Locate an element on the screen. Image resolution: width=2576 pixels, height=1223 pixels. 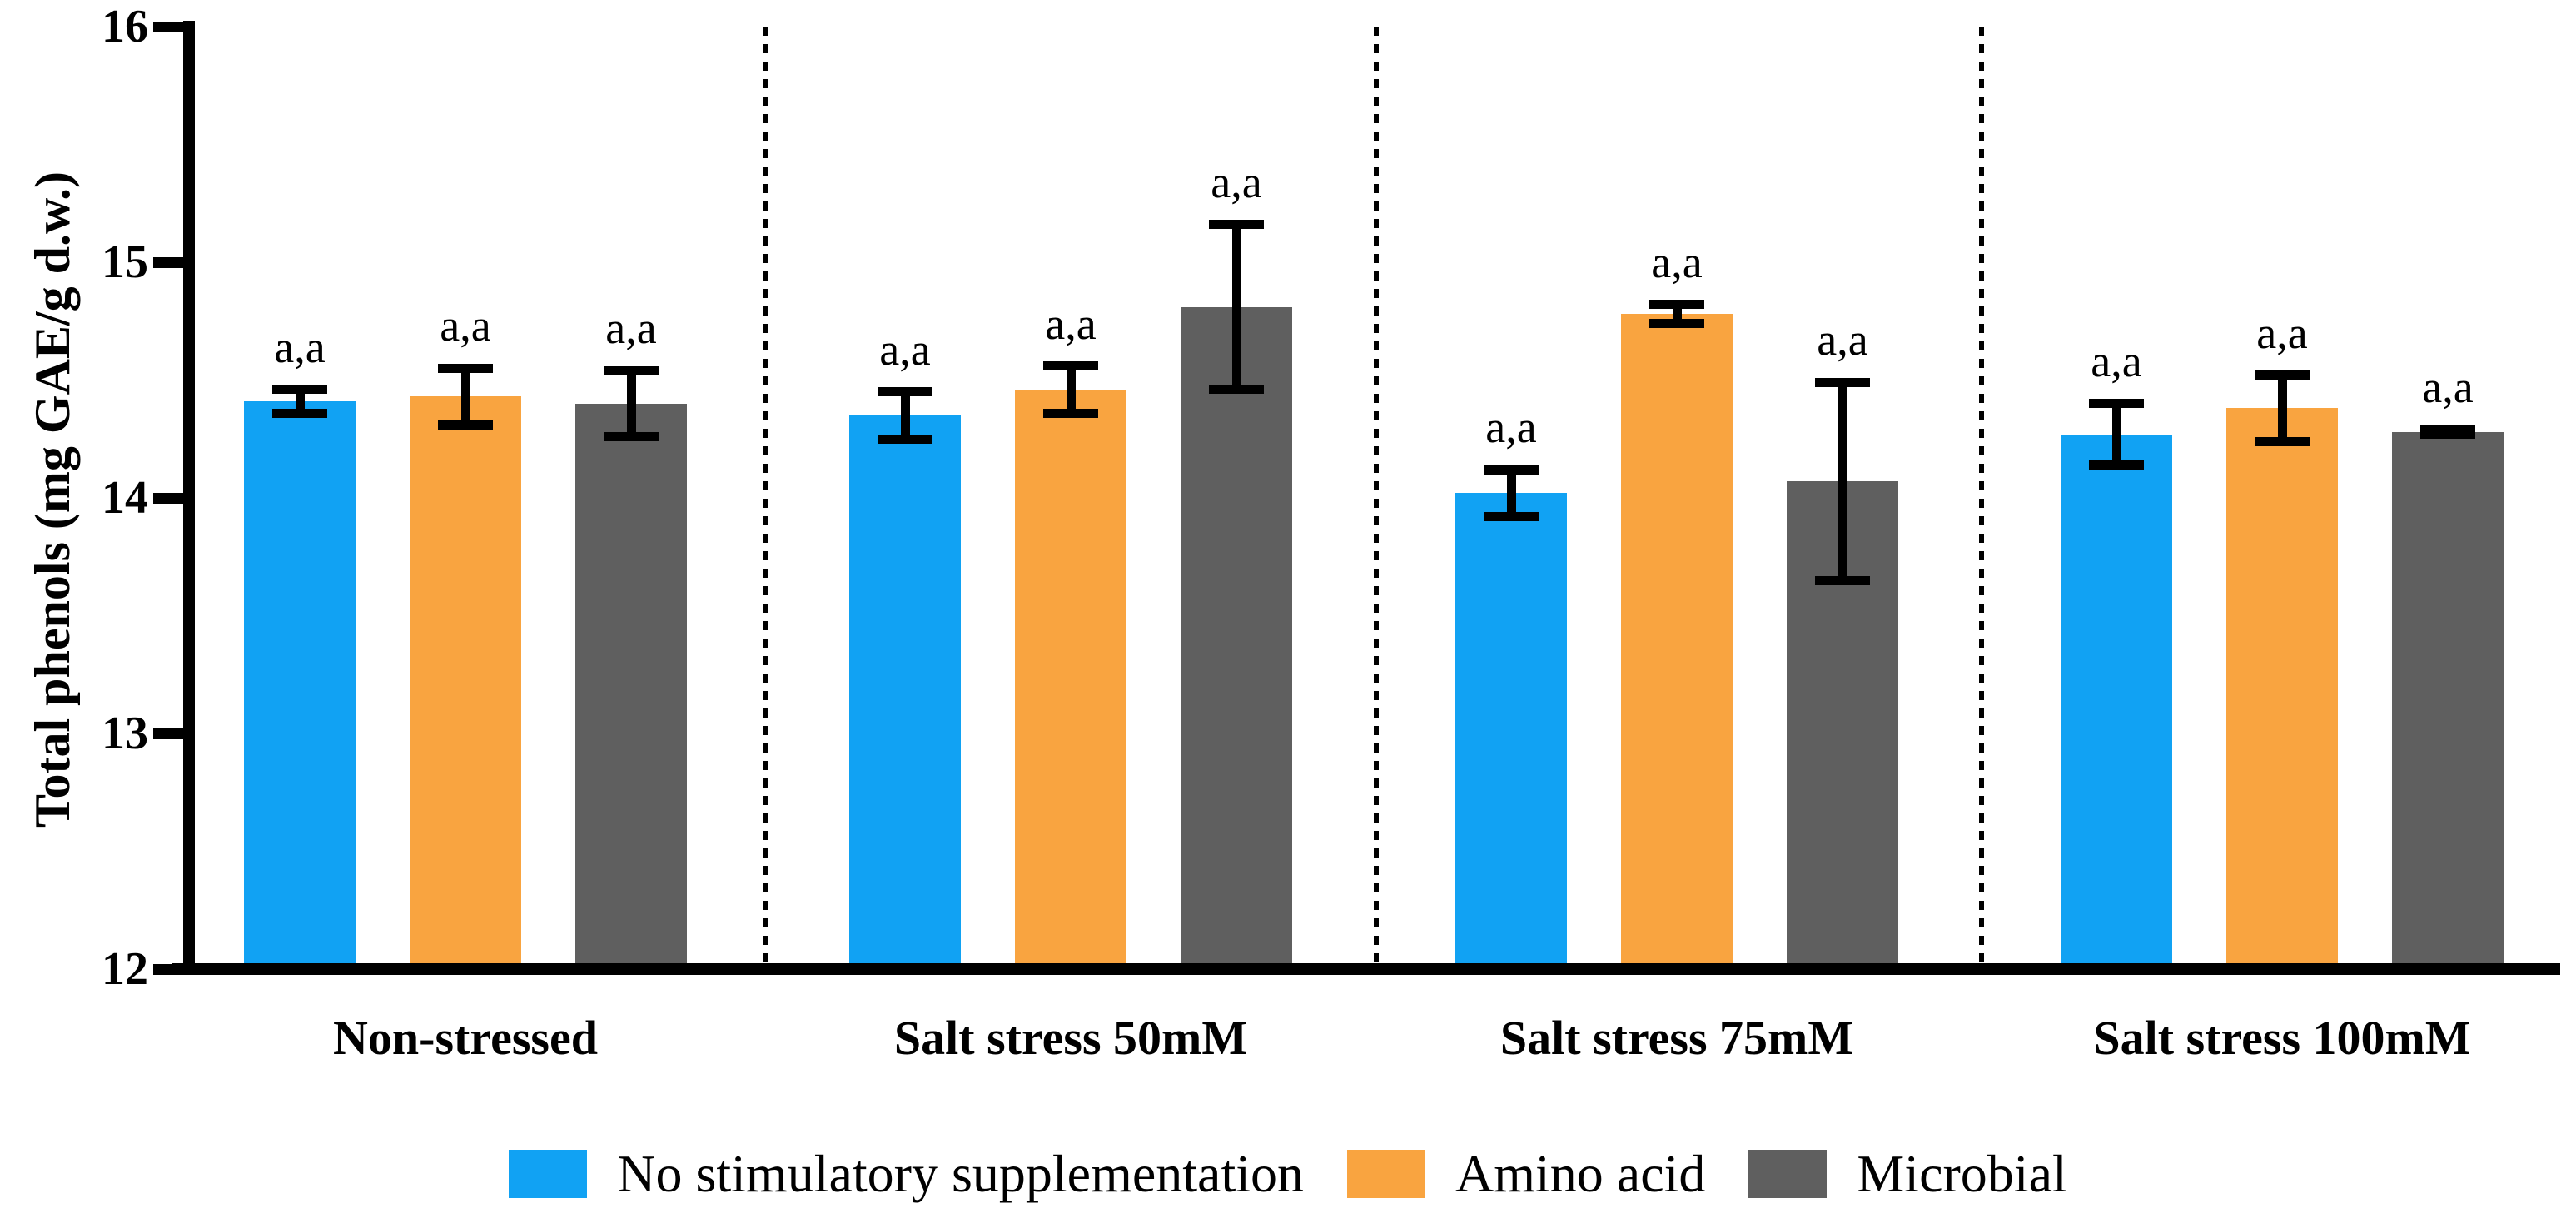
x-category-label: Salt stress 75mM is located at coordinates (1676, 1038).